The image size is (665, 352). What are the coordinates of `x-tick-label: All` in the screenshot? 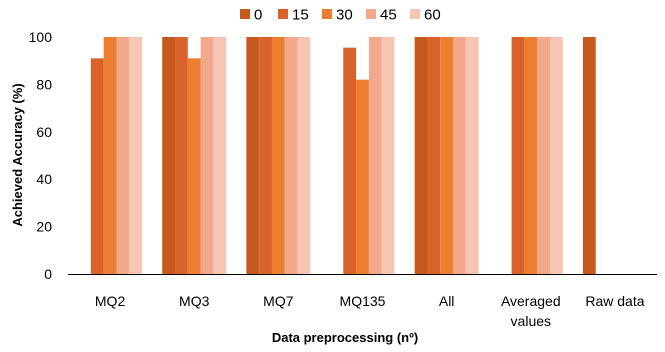 It's located at (447, 301).